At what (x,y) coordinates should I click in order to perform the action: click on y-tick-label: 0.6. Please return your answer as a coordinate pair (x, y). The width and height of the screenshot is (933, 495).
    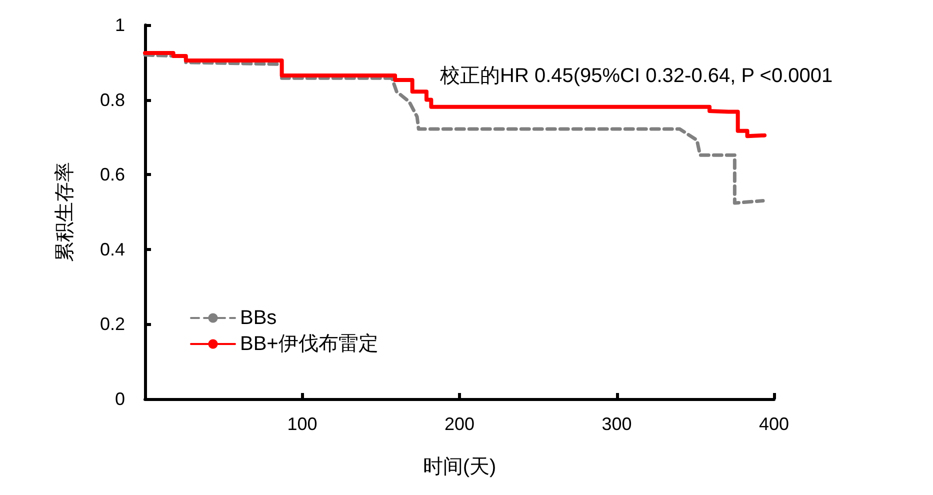
    Looking at the image, I should click on (112, 174).